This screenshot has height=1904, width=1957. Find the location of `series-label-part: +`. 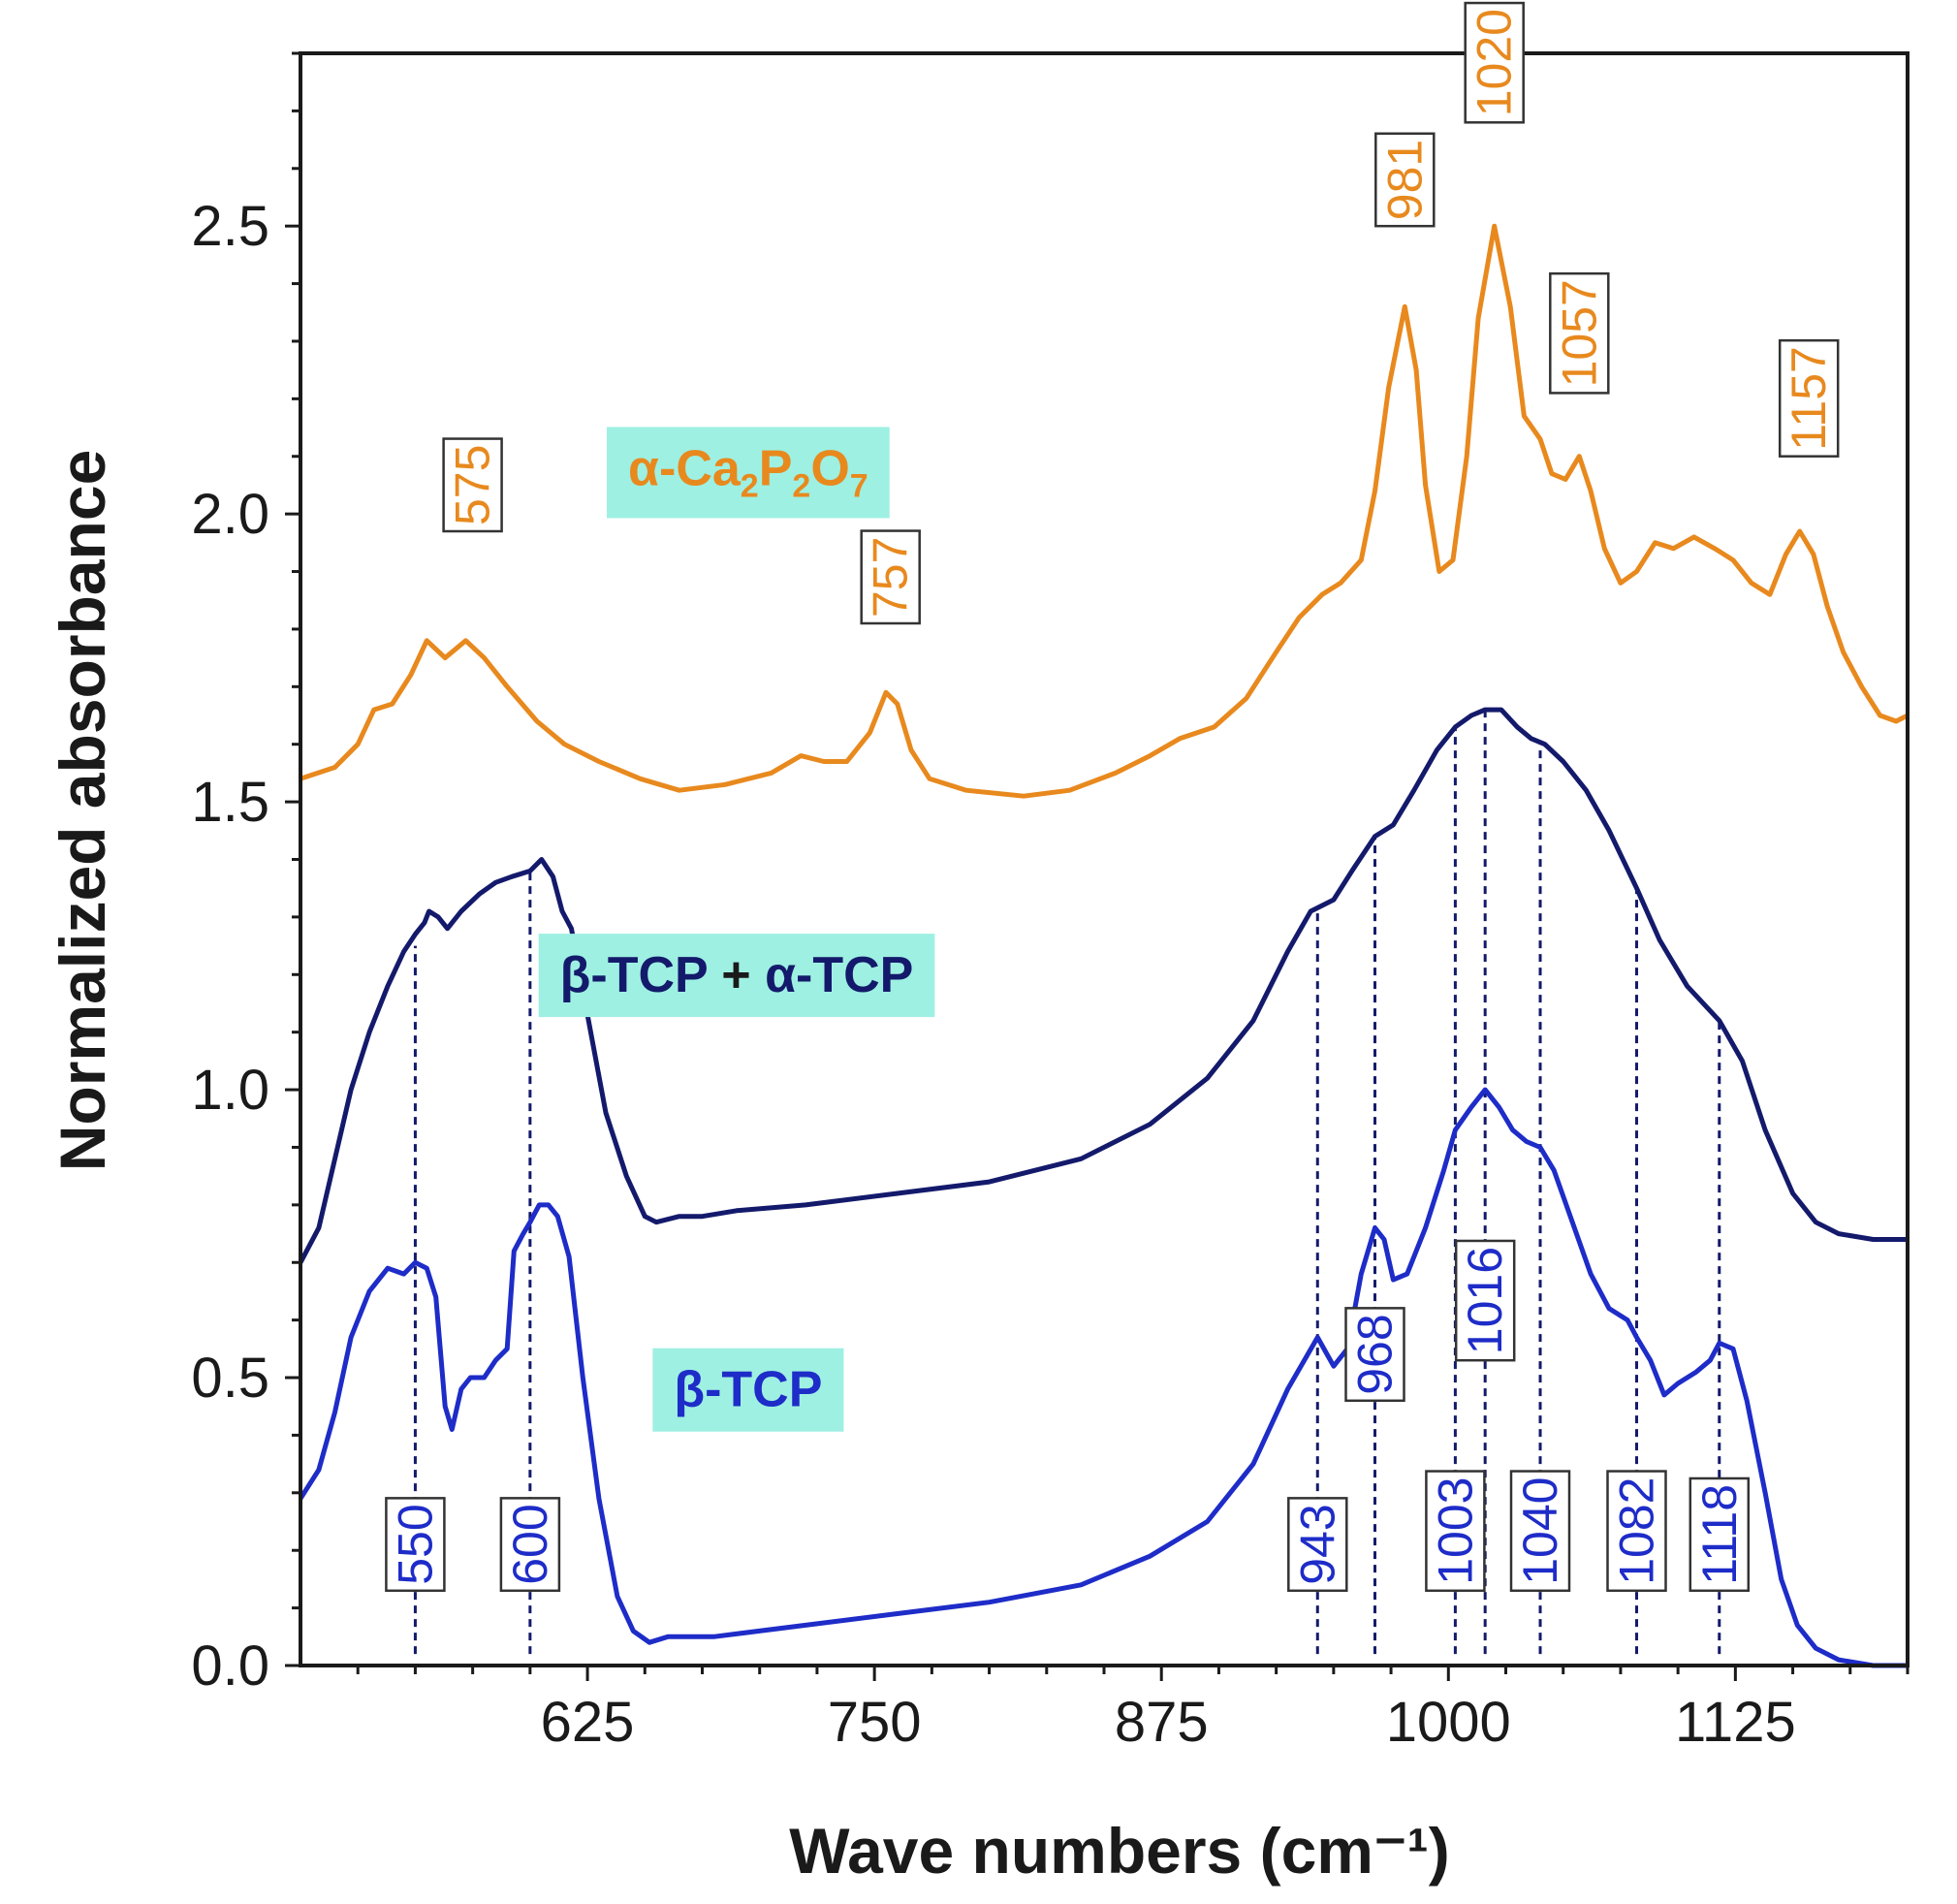

series-label-part: + is located at coordinates (737, 975).